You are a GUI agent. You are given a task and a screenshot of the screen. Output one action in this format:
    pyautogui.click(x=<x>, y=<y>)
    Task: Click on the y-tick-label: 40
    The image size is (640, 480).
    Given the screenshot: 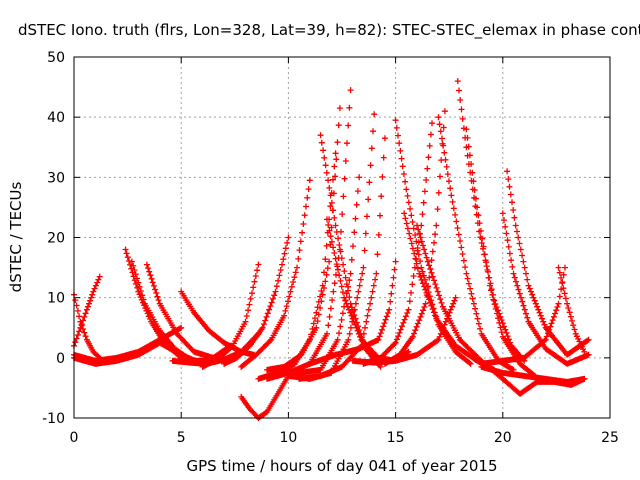 What is the action you would take?
    pyautogui.click(x=56, y=118)
    